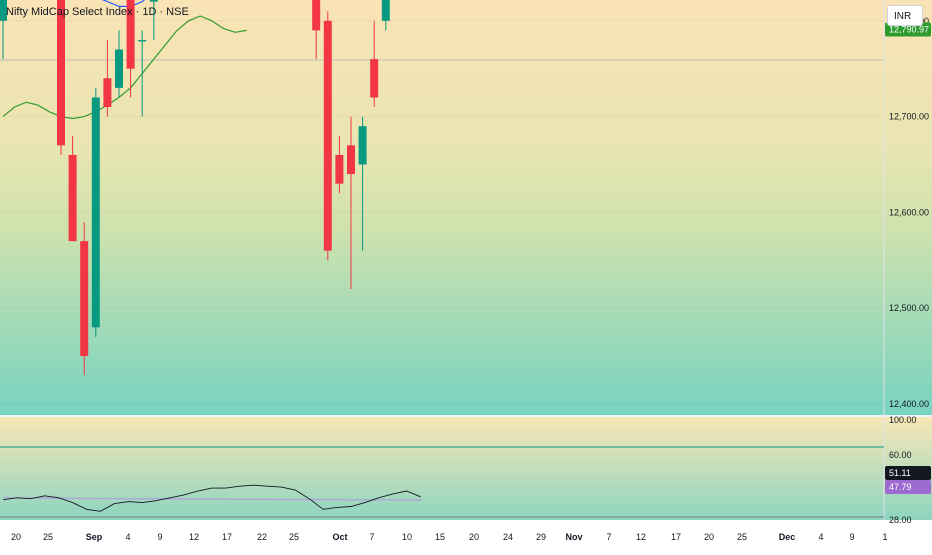 Image resolution: width=932 pixels, height=555 pixels. I want to click on time-tick-label: Nov, so click(573, 537).